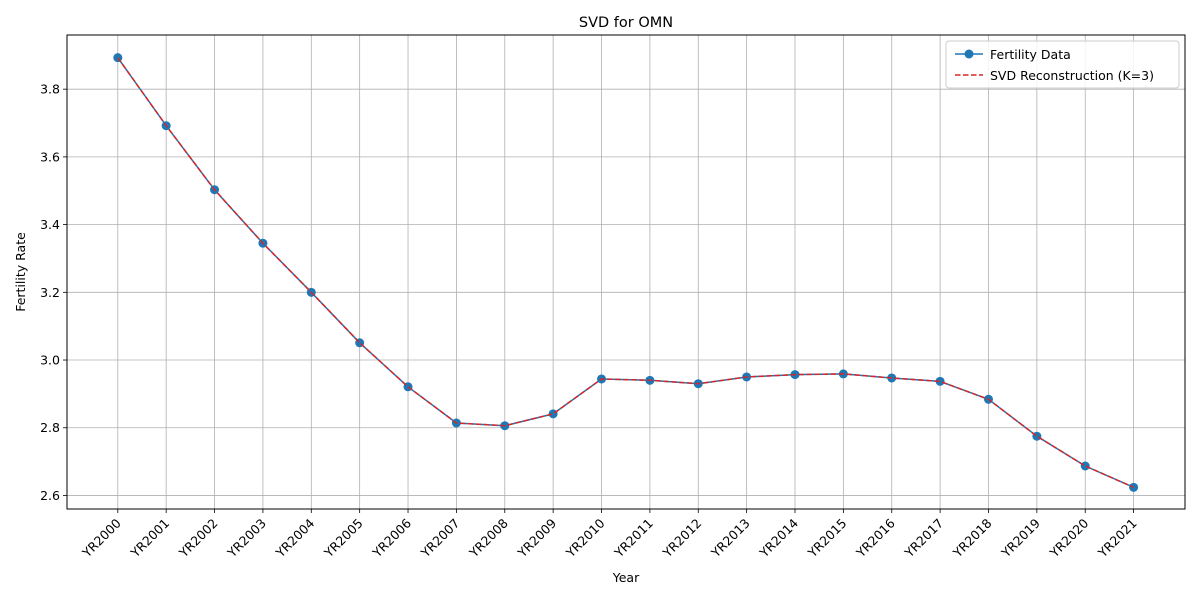  What do you see at coordinates (294, 537) in the screenshot?
I see `x-tick-label: YR2004` at bounding box center [294, 537].